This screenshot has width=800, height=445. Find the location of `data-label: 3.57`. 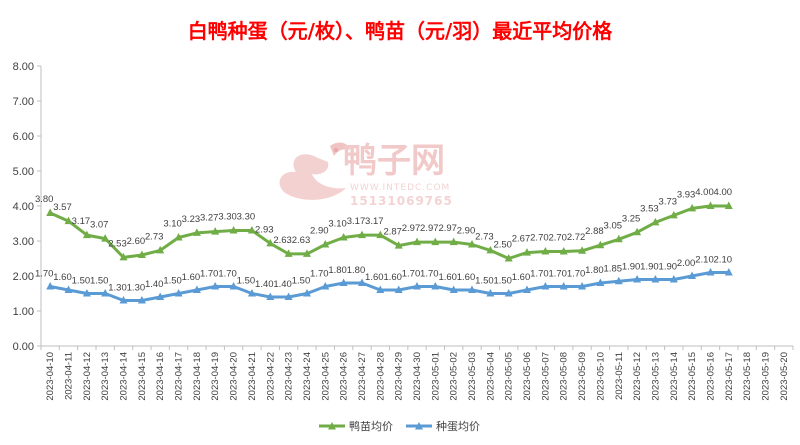

data-label: 3.57 is located at coordinates (62, 207).